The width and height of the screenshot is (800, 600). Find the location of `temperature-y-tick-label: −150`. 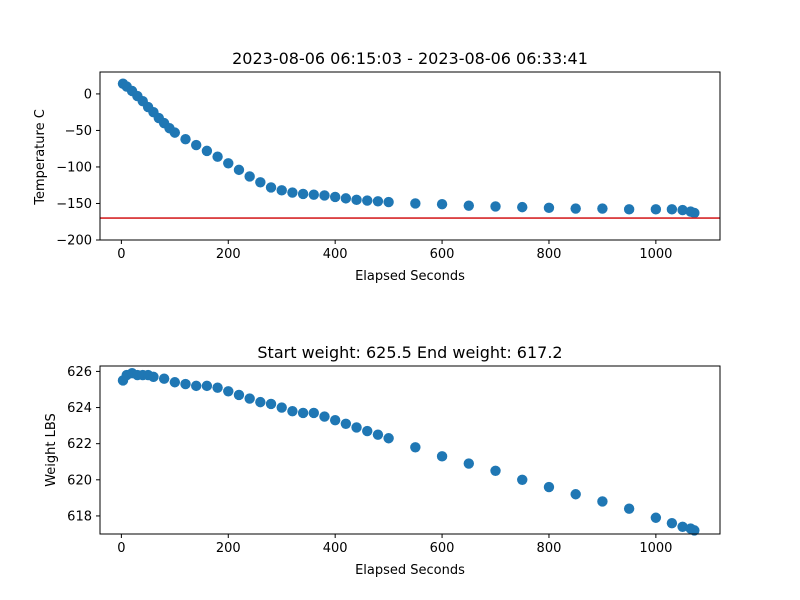

temperature-y-tick-label: −150 is located at coordinates (74, 204).